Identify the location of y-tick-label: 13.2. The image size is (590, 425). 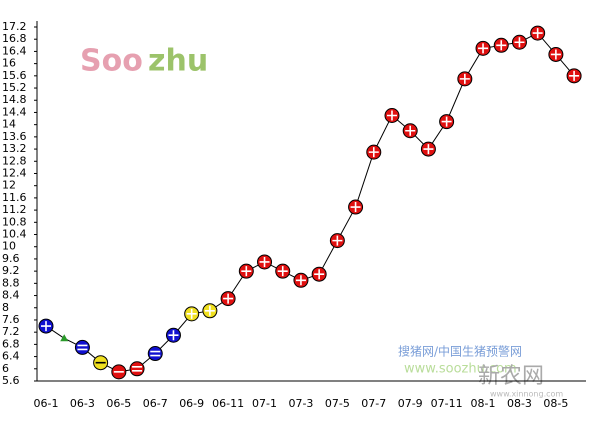
(14, 148).